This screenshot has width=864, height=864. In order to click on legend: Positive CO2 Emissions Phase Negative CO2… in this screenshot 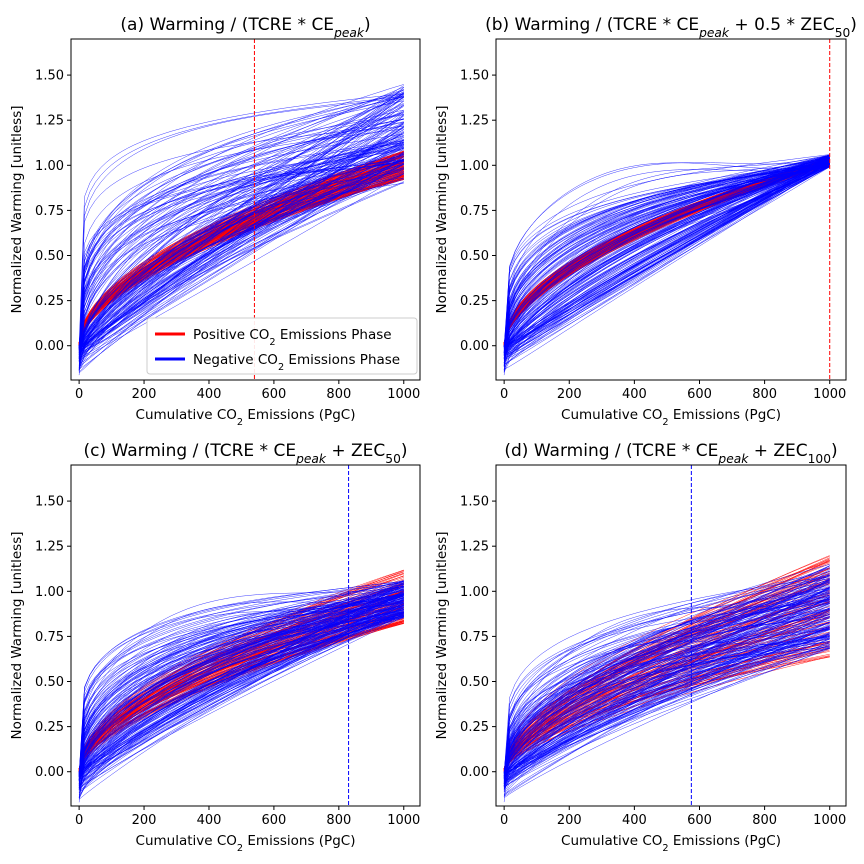, I will do `click(282, 346)`.